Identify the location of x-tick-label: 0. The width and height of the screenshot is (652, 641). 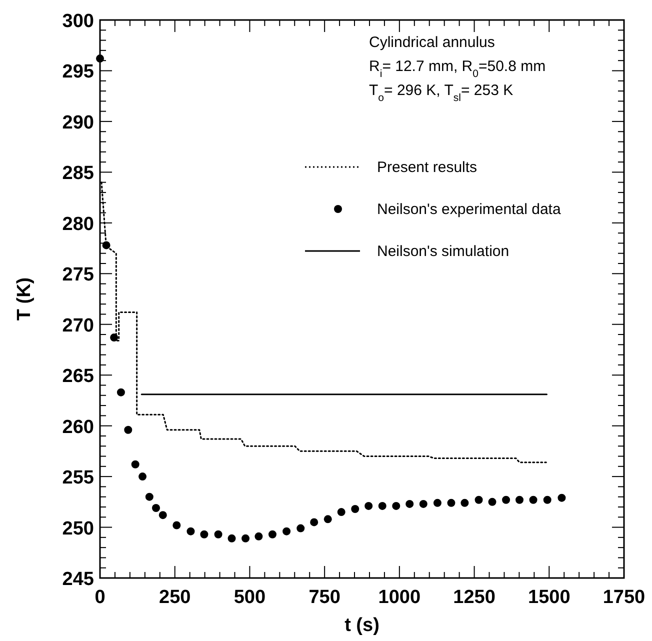
(100, 597).